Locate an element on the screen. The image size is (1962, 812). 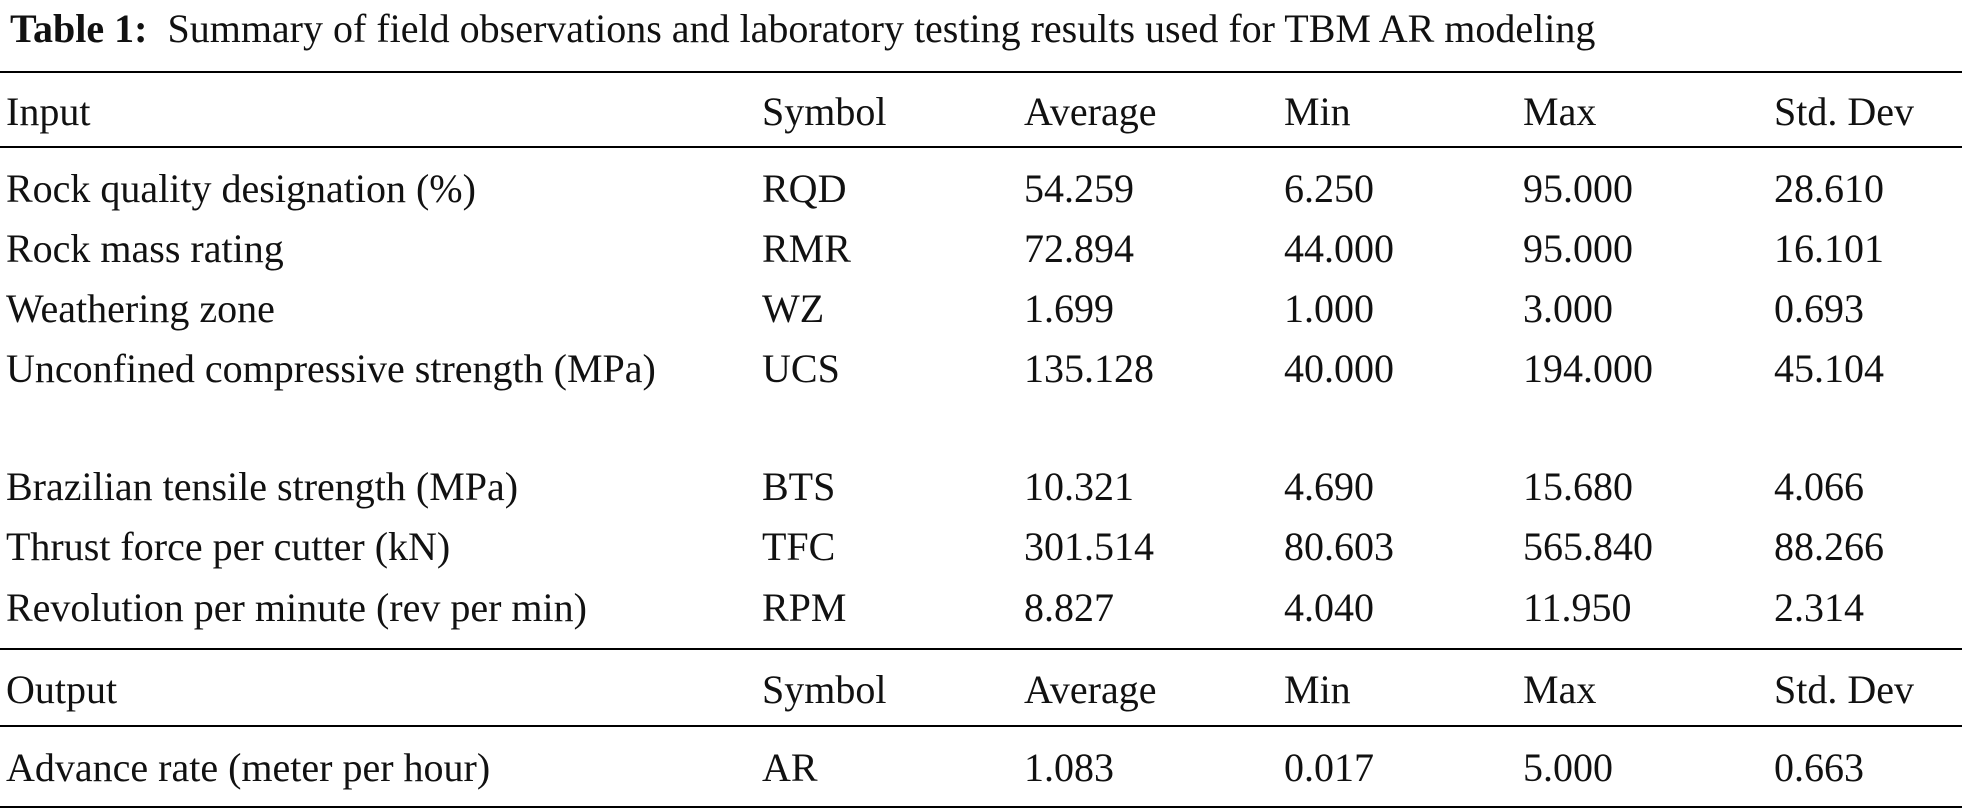
row-std-dev: 4.066 is located at coordinates (1819, 486).